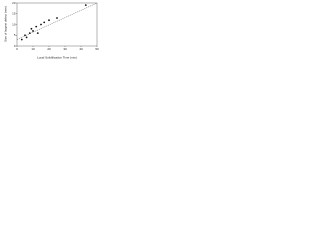  I want to click on x-tick-label: 0, so click(17, 49).